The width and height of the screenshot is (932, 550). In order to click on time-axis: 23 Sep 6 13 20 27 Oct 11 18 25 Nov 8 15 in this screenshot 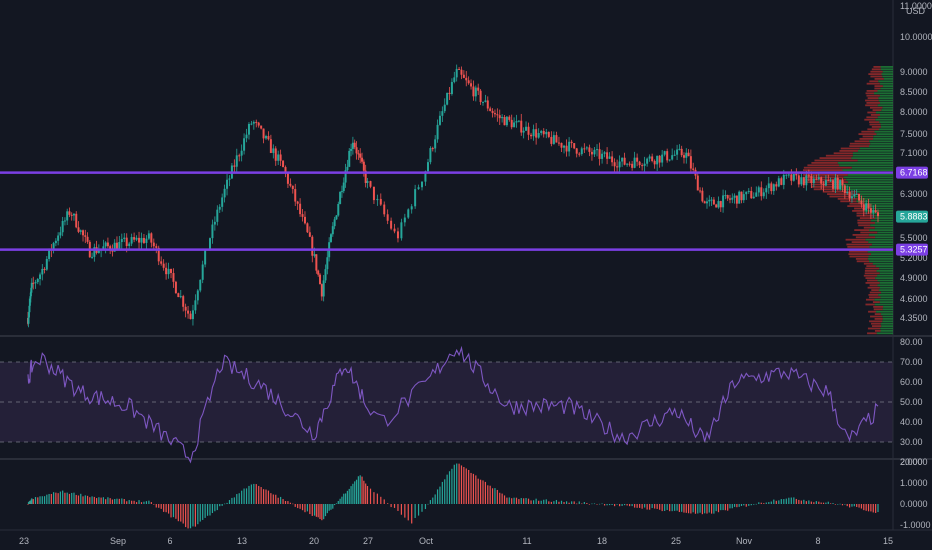, I will do `click(456, 541)`.